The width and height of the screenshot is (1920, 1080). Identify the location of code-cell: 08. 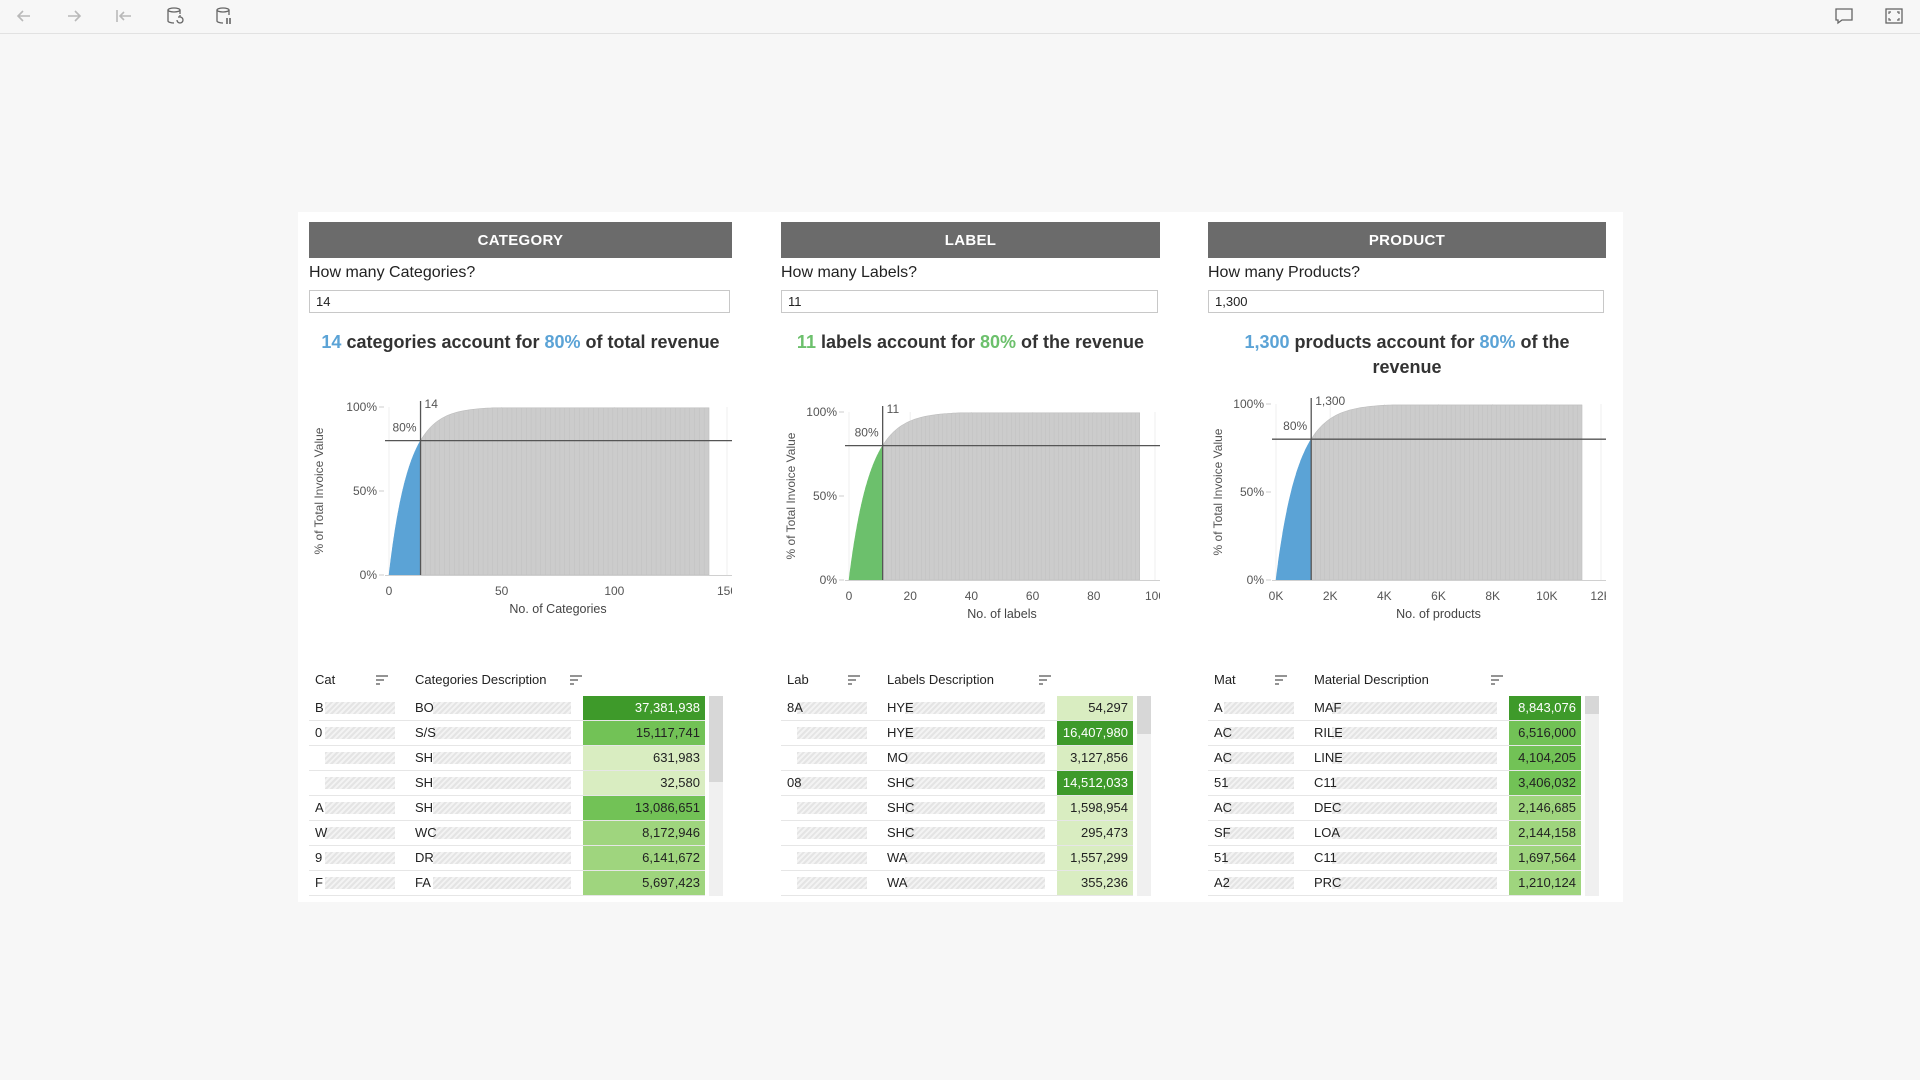
(794, 782).